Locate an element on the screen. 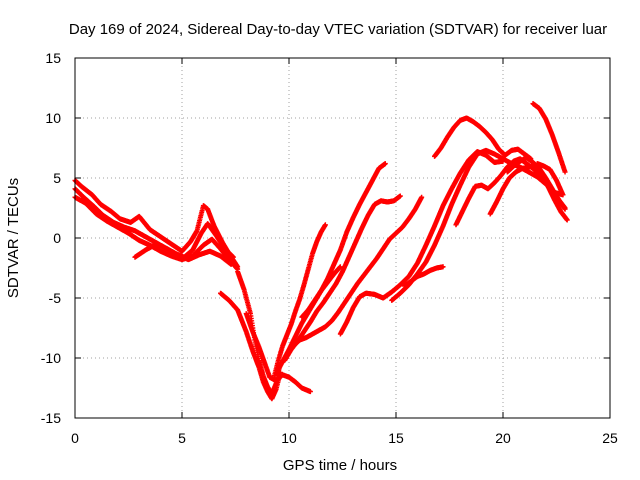 The image size is (640, 480). x-tick-label: 20 is located at coordinates (503, 438).